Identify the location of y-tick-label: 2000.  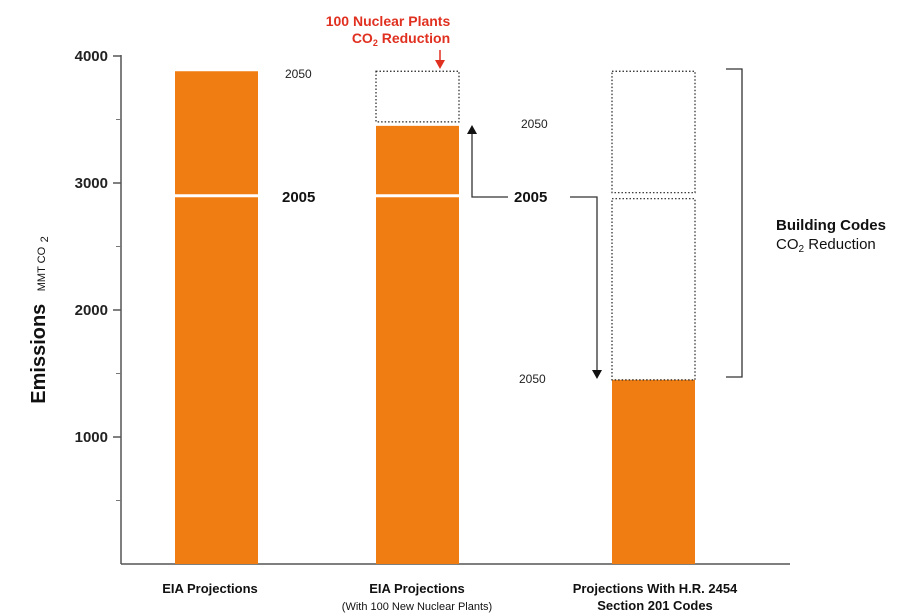
(91, 310).